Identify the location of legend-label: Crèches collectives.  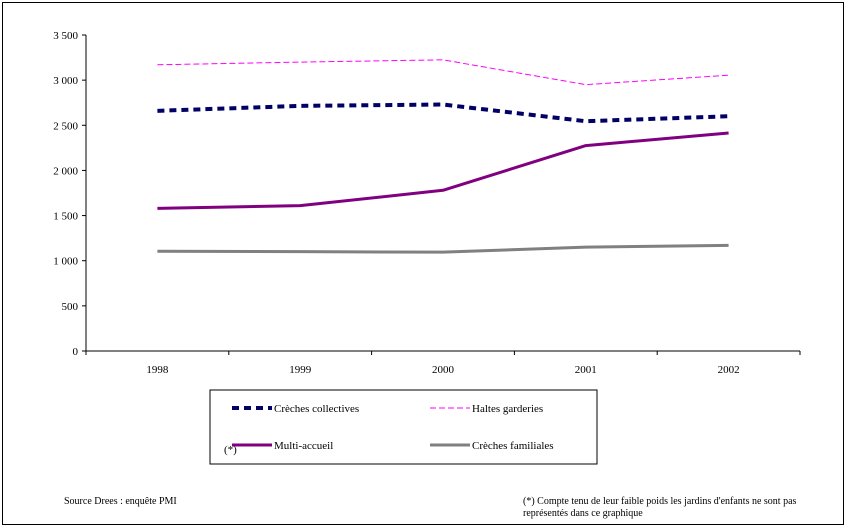
(316, 409).